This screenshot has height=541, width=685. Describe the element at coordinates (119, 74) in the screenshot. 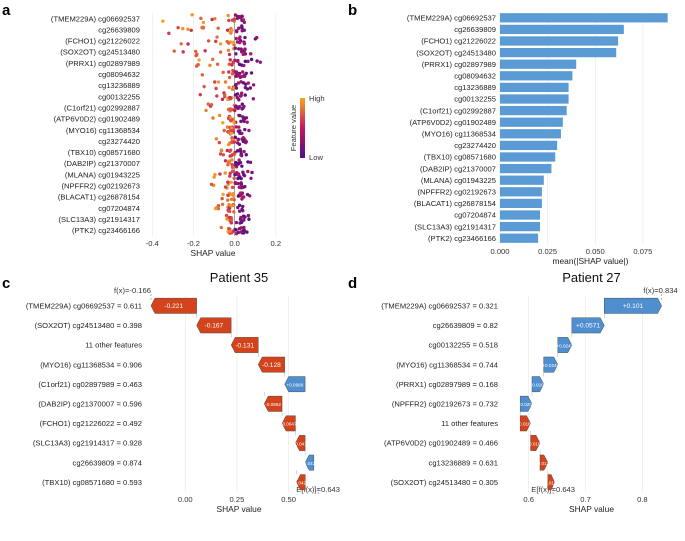

I see `panel-a-feature-label: cg08094632` at that location.